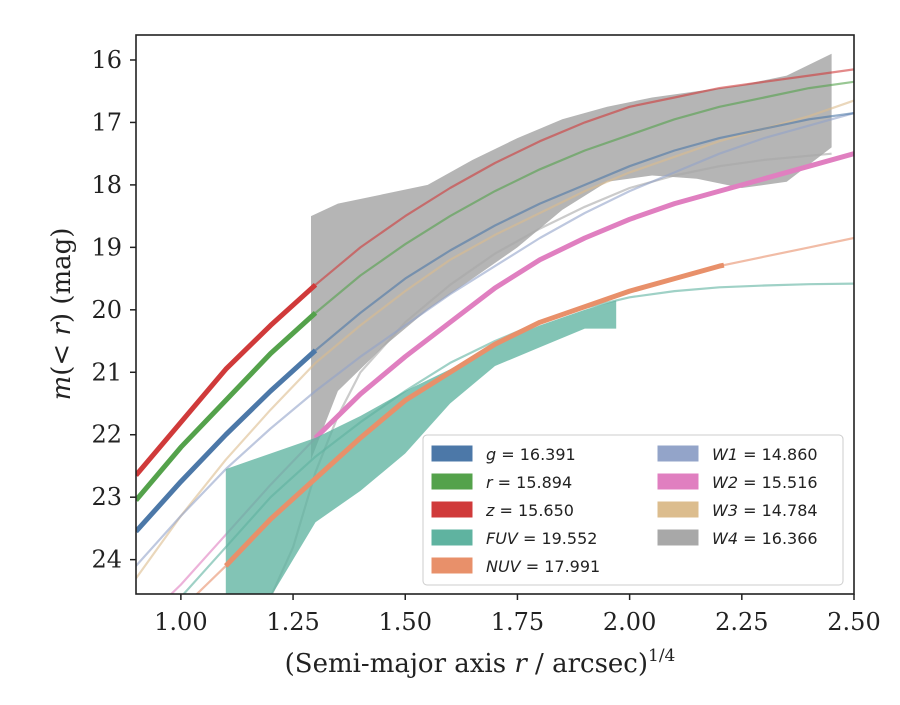 The image size is (900, 705). What do you see at coordinates (480, 662) in the screenshot?
I see `x-axis-label: (Semi-major axis r / arcsec)1/4` at bounding box center [480, 662].